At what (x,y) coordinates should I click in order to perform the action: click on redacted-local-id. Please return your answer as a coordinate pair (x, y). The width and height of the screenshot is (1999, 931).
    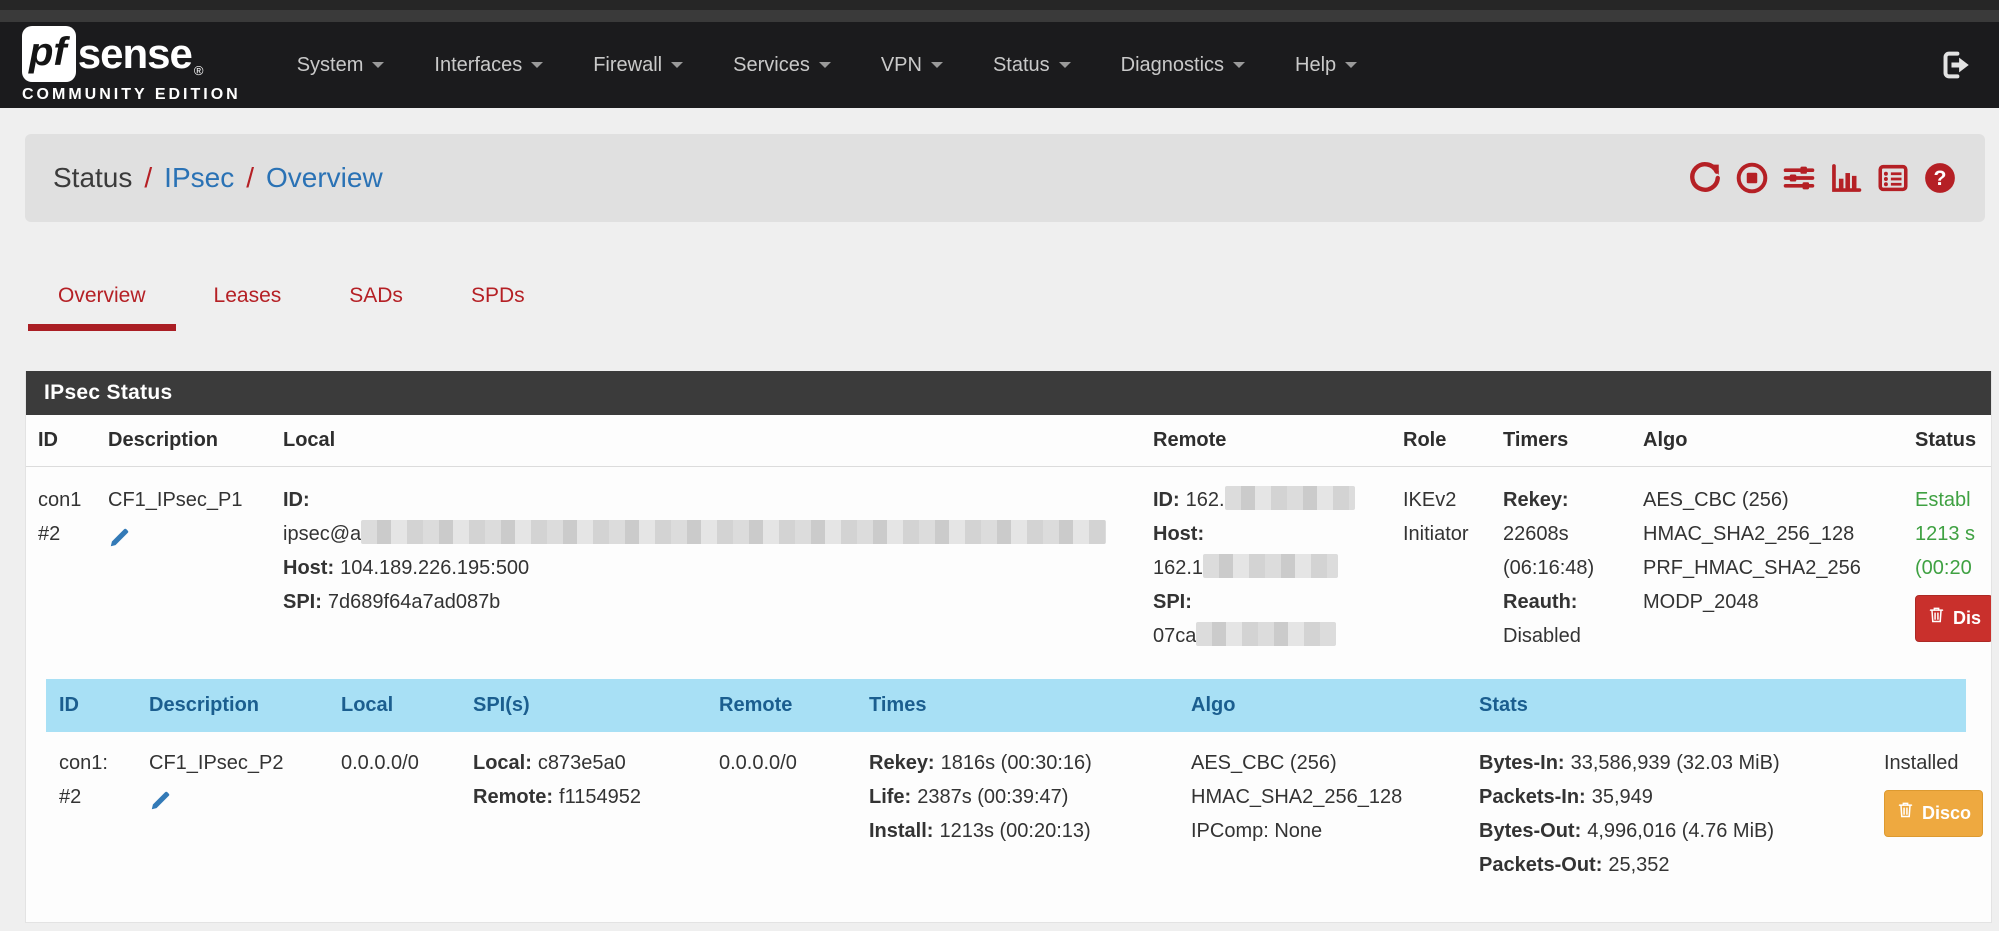
    Looking at the image, I should click on (734, 532).